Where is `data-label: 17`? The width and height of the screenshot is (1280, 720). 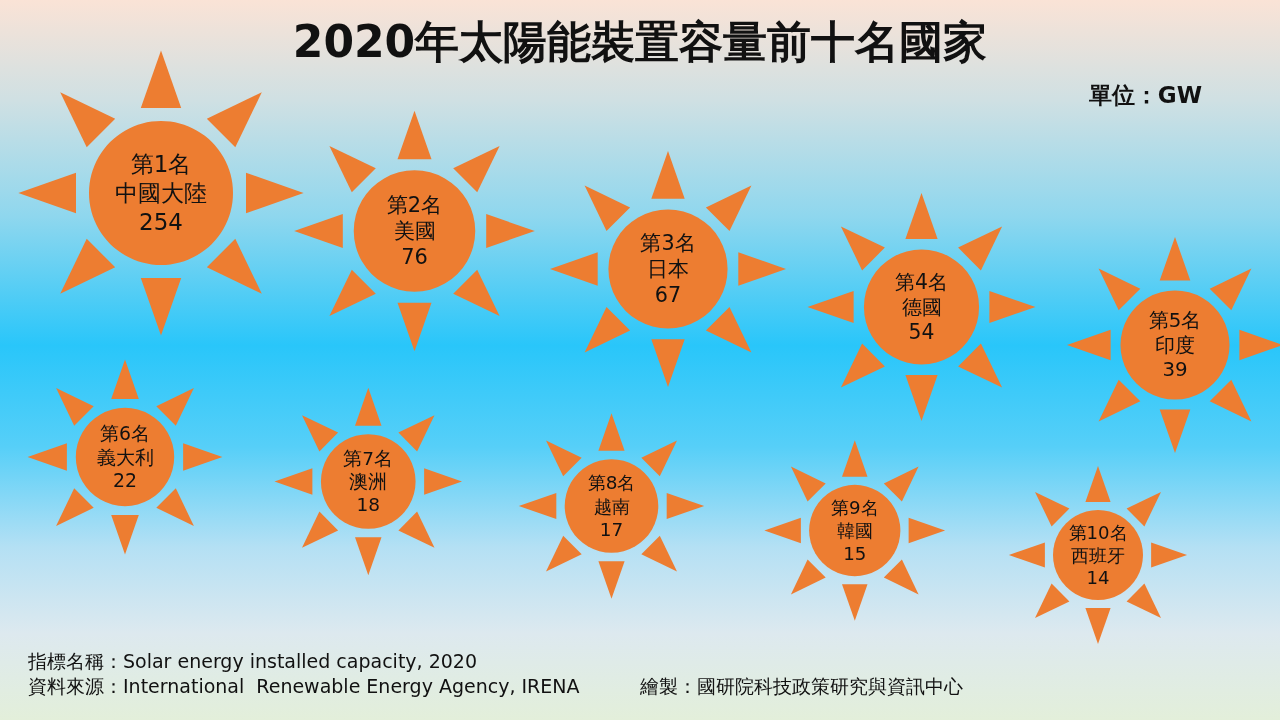
data-label: 17 is located at coordinates (611, 529).